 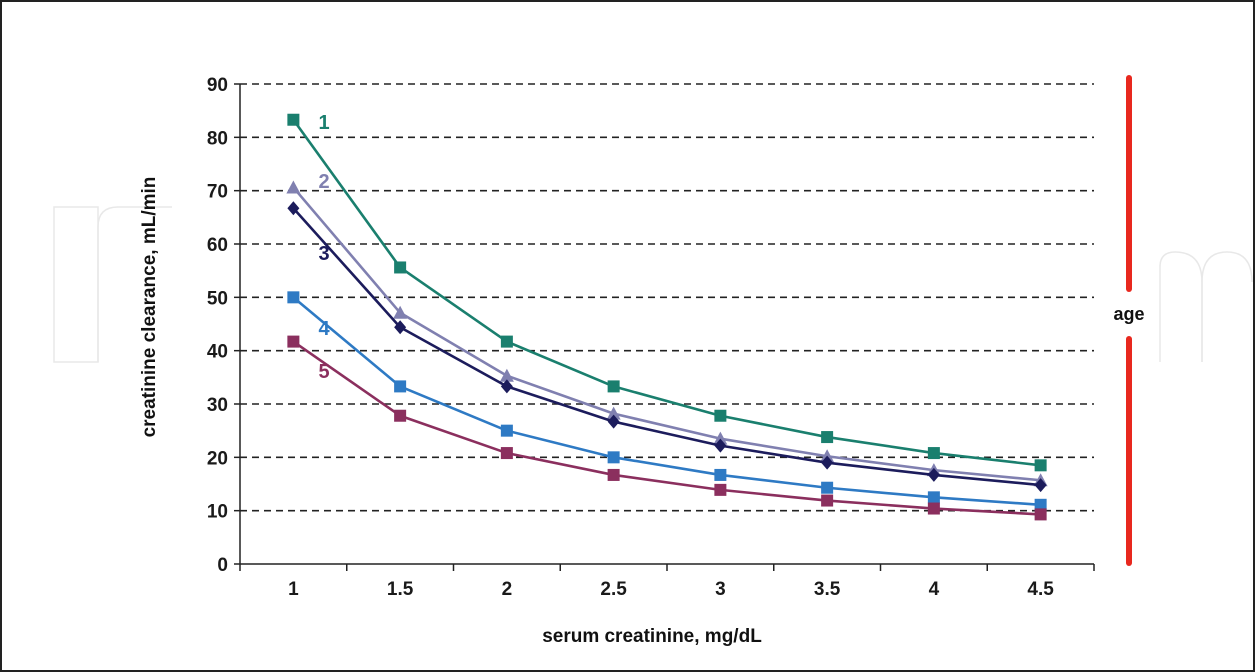 What do you see at coordinates (217, 325) in the screenshot?
I see `y-tick-labels: 0 10 20 30 40 50 60 70 80 90` at bounding box center [217, 325].